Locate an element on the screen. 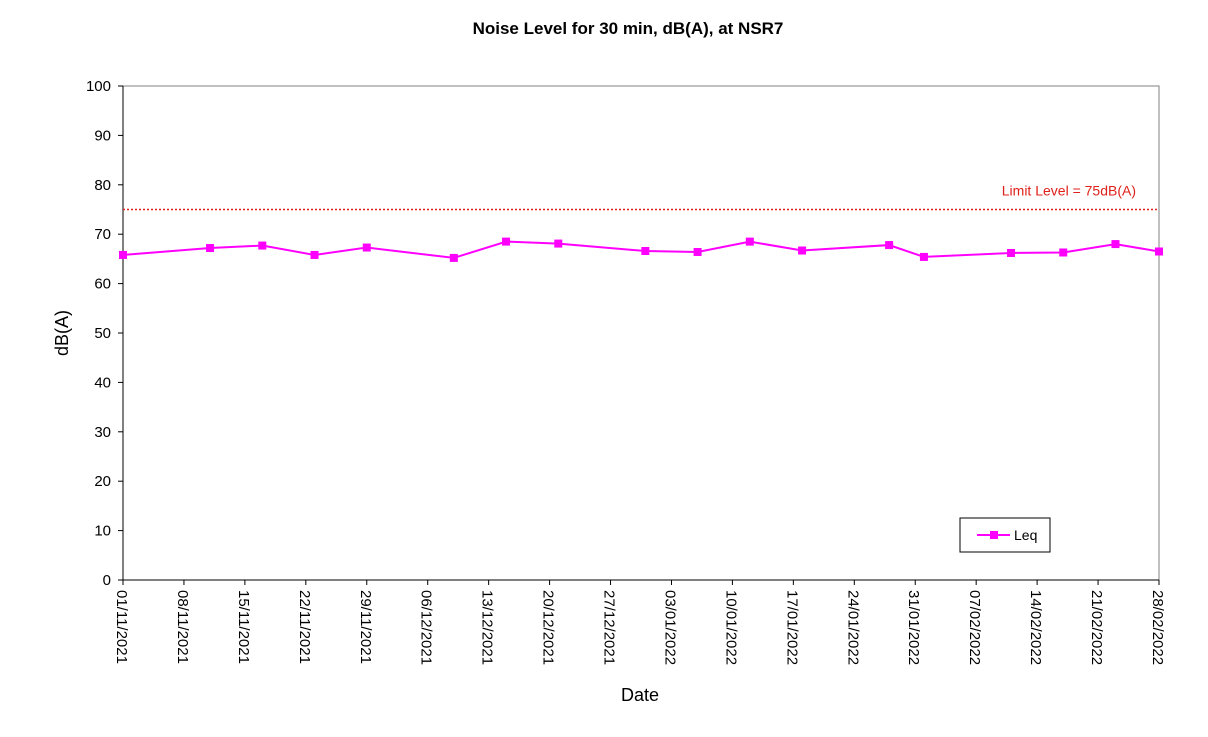 The width and height of the screenshot is (1208, 737). limit-level-label: Limit Level = 75dB(A) is located at coordinates (1069, 191).